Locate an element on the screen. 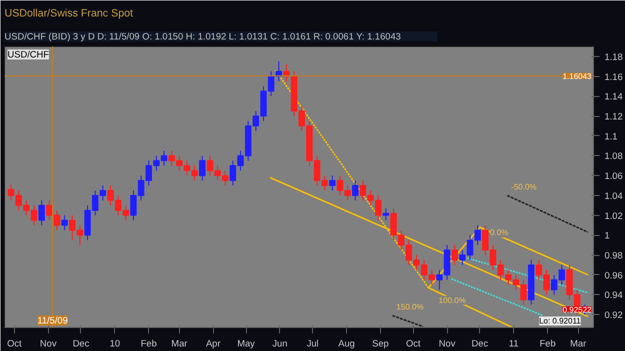  x-tick-label: Aug is located at coordinates (346, 343).